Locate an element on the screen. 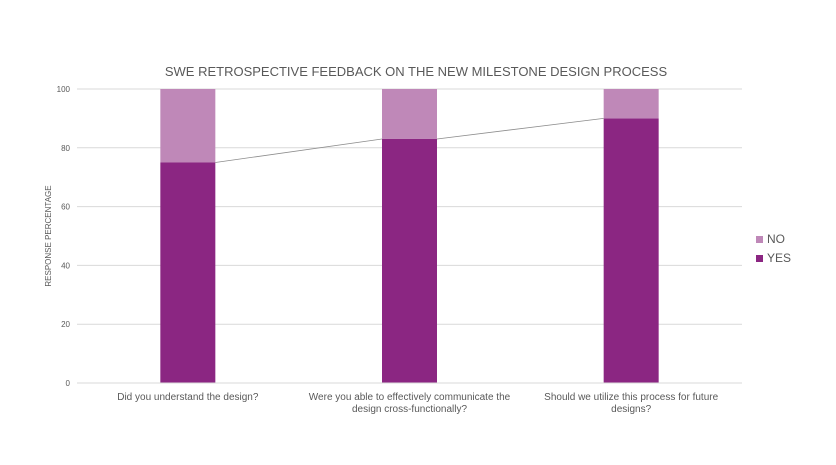  legend: NO YES is located at coordinates (773, 248).